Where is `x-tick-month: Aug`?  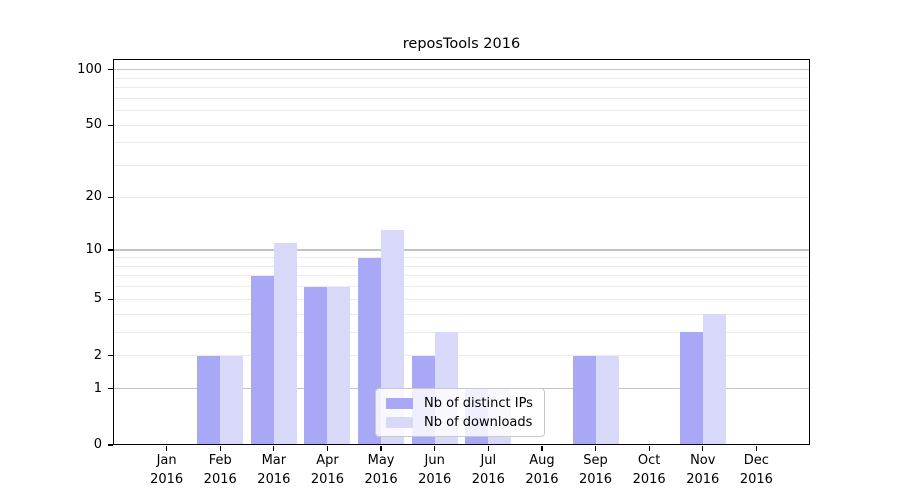
x-tick-month: Aug is located at coordinates (542, 460).